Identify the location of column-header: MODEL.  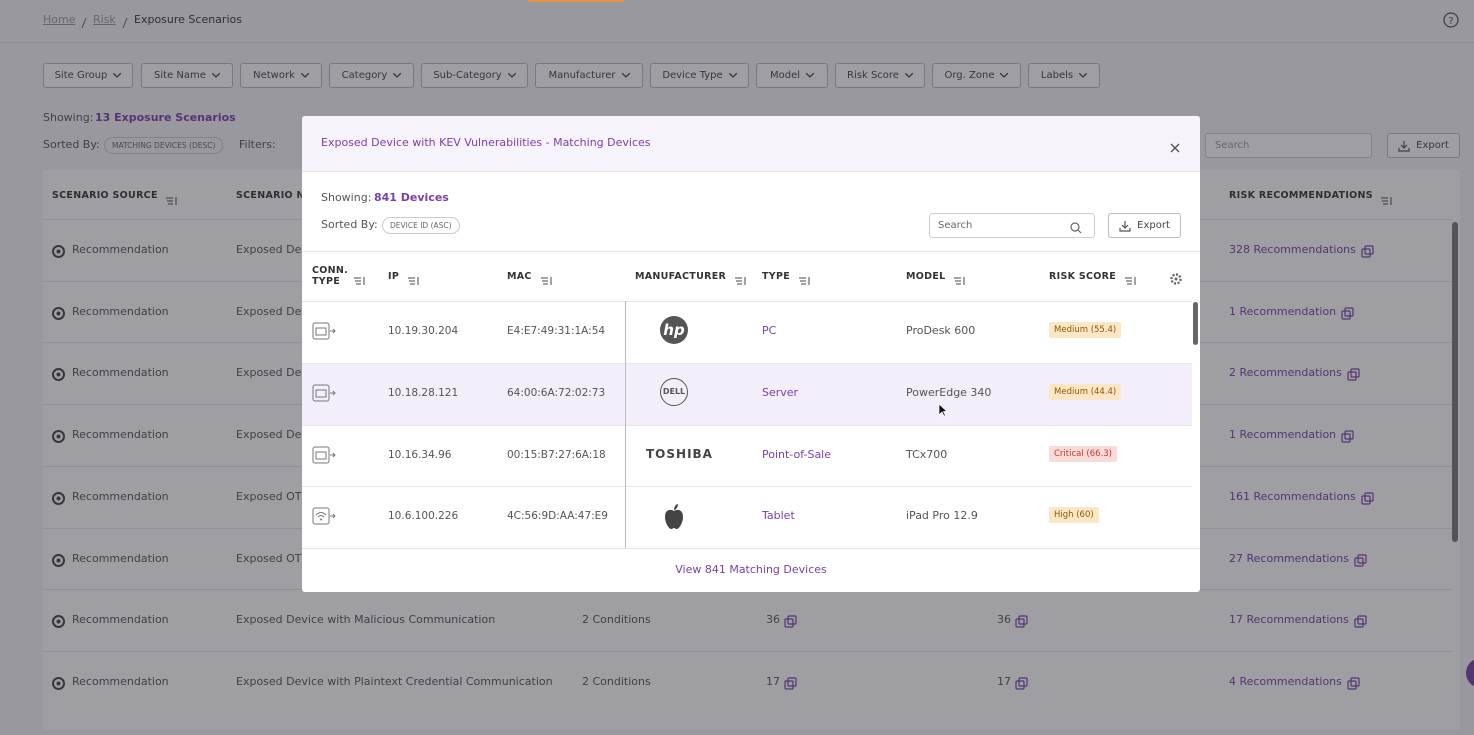
(926, 276).